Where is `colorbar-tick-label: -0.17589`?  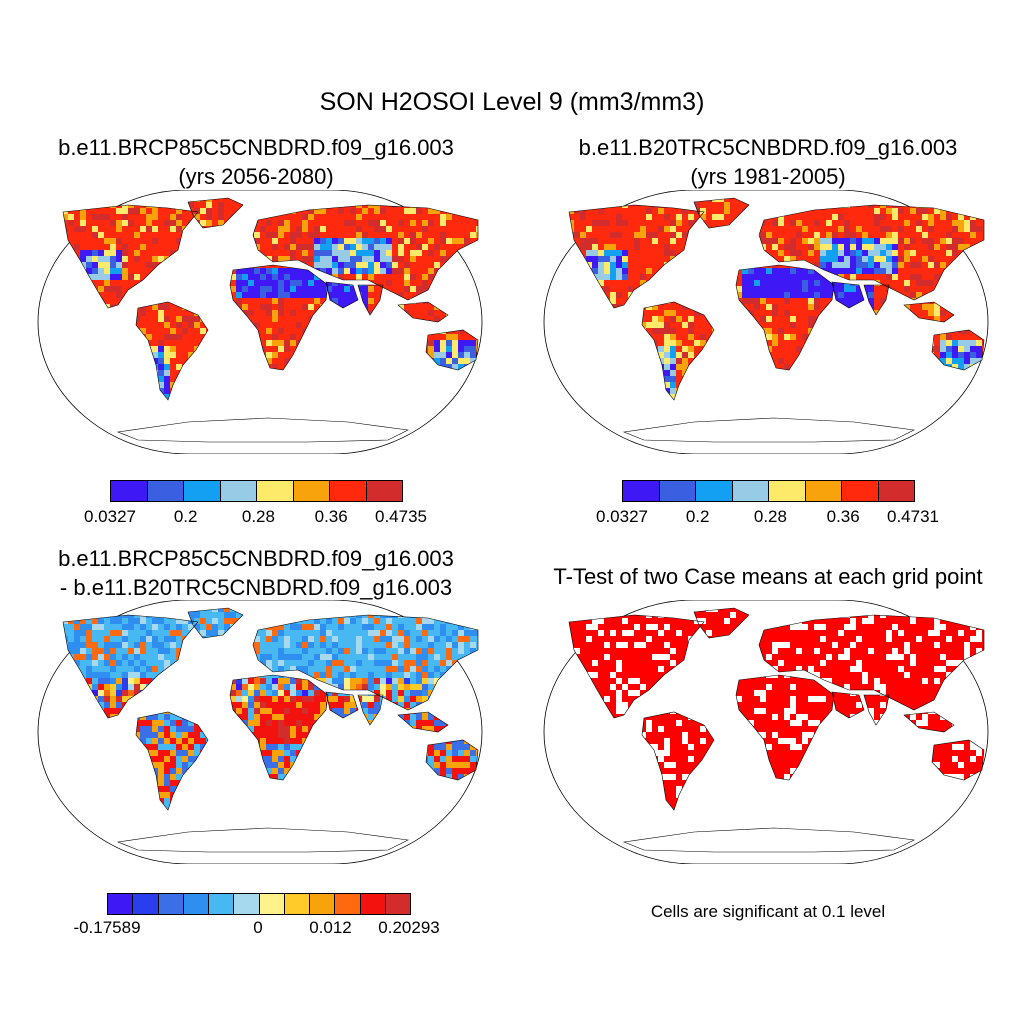 colorbar-tick-label: -0.17589 is located at coordinates (107, 927).